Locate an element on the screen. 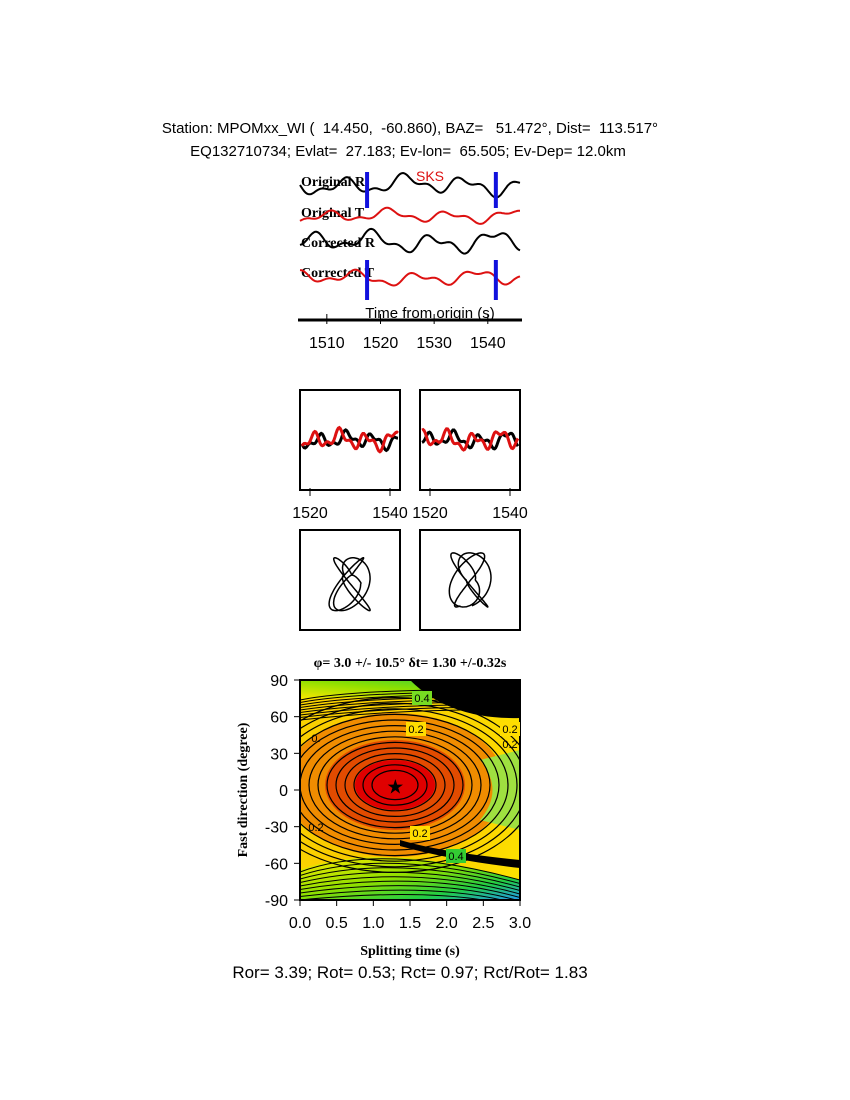  contour-label-group: 0.4 0.2 0.2 0. 0.2 0.2 0.2 0.4 is located at coordinates (414, 777).